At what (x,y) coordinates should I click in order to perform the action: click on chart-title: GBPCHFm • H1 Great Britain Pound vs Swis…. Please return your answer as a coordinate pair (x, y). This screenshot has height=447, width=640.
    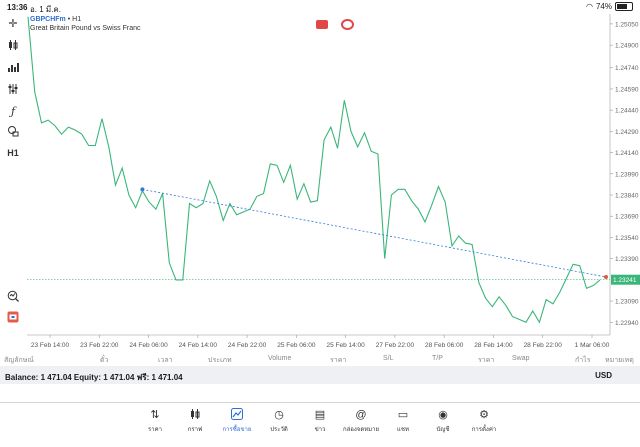
    Looking at the image, I should click on (85, 24).